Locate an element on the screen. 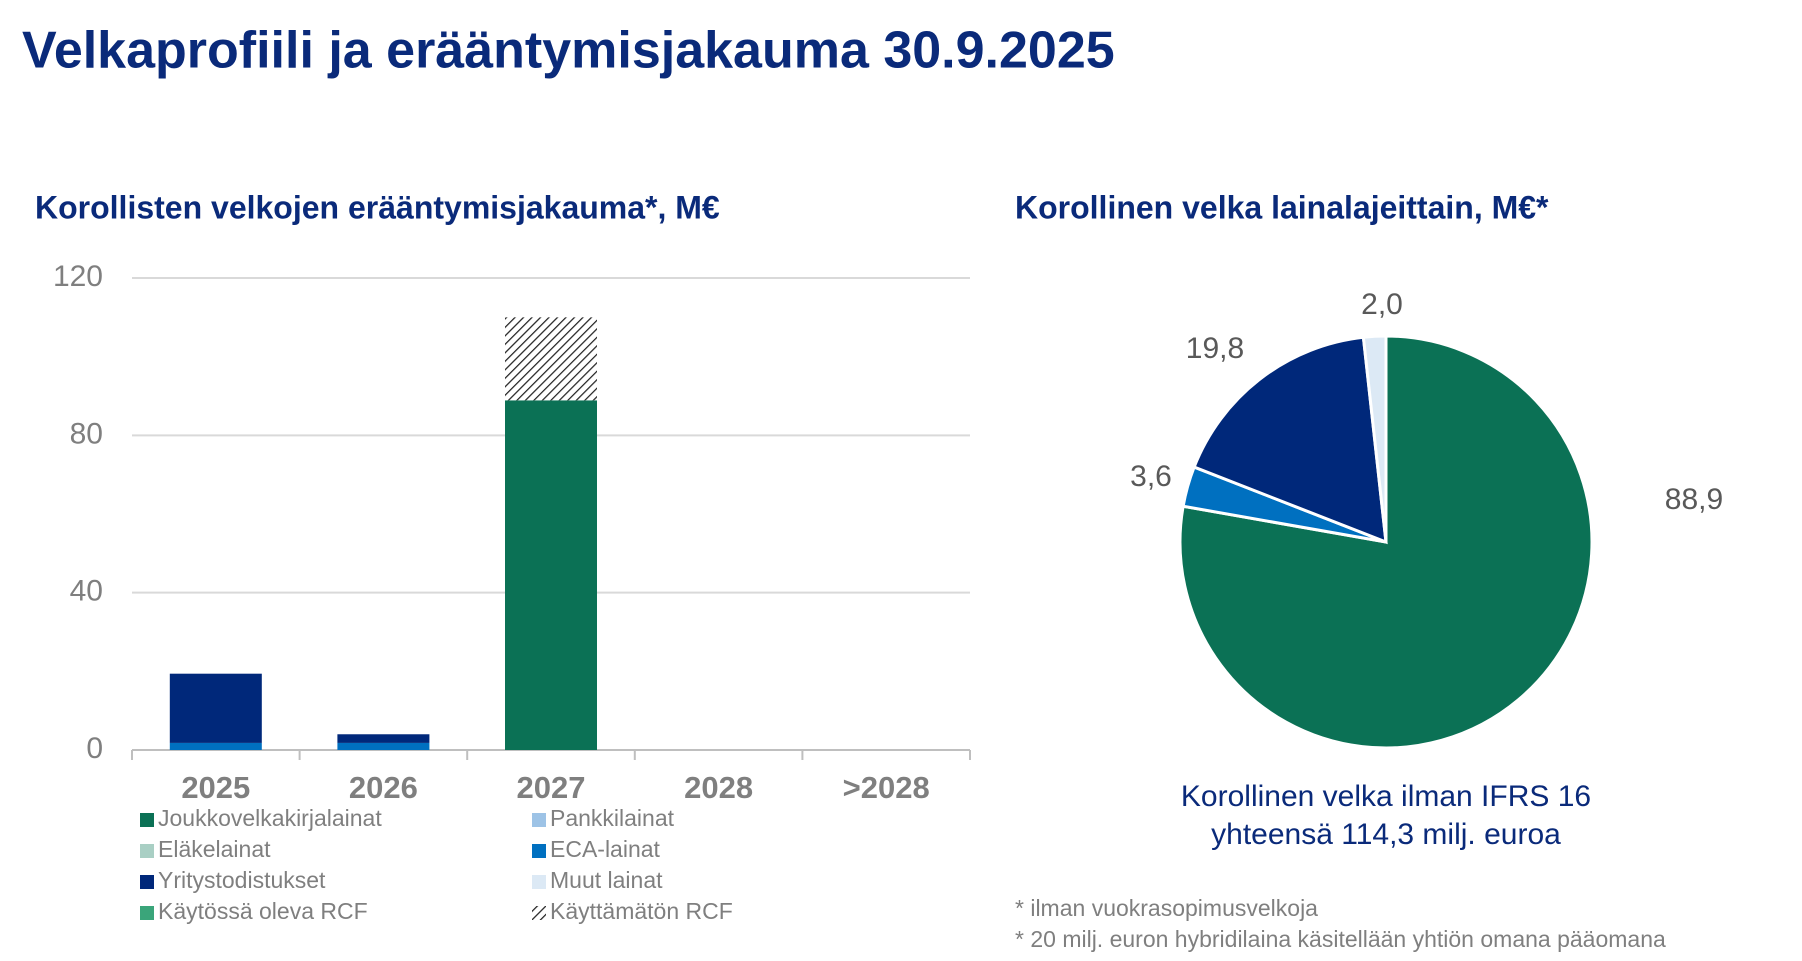  legend-label: Muut lainat is located at coordinates (606, 880).